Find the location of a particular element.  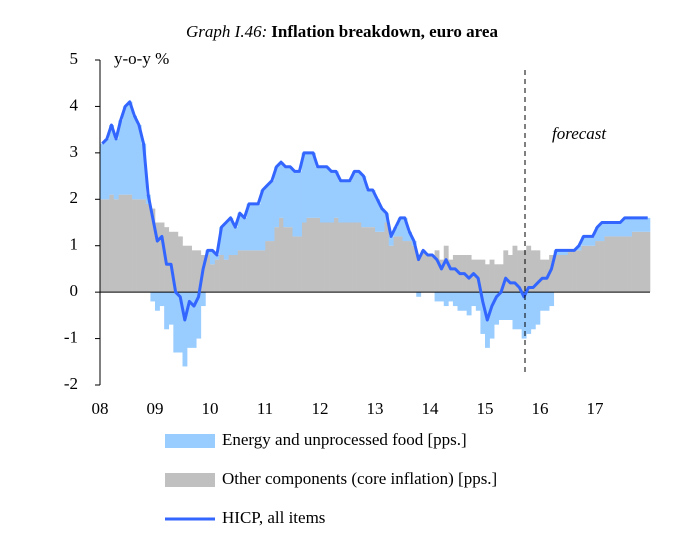

x-tick-label: 10 is located at coordinates (210, 408).